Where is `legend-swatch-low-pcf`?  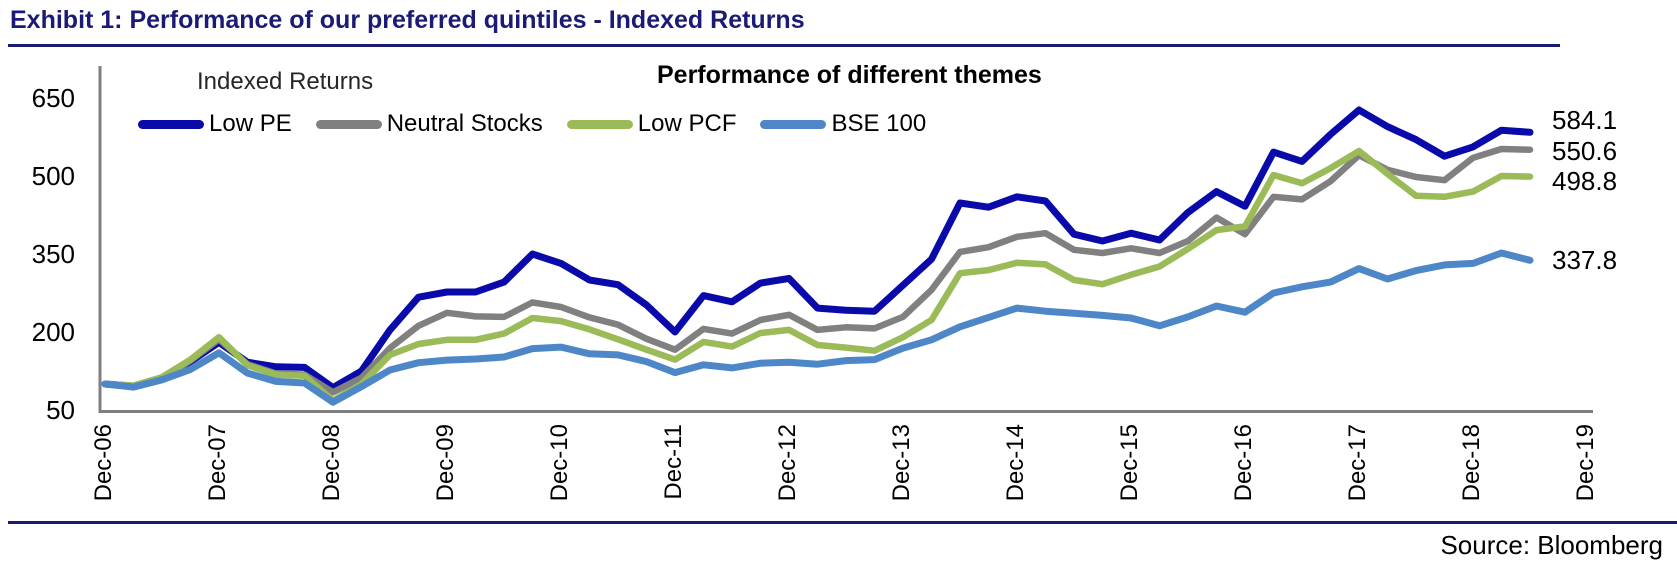
legend-swatch-low-pcf is located at coordinates (599, 124).